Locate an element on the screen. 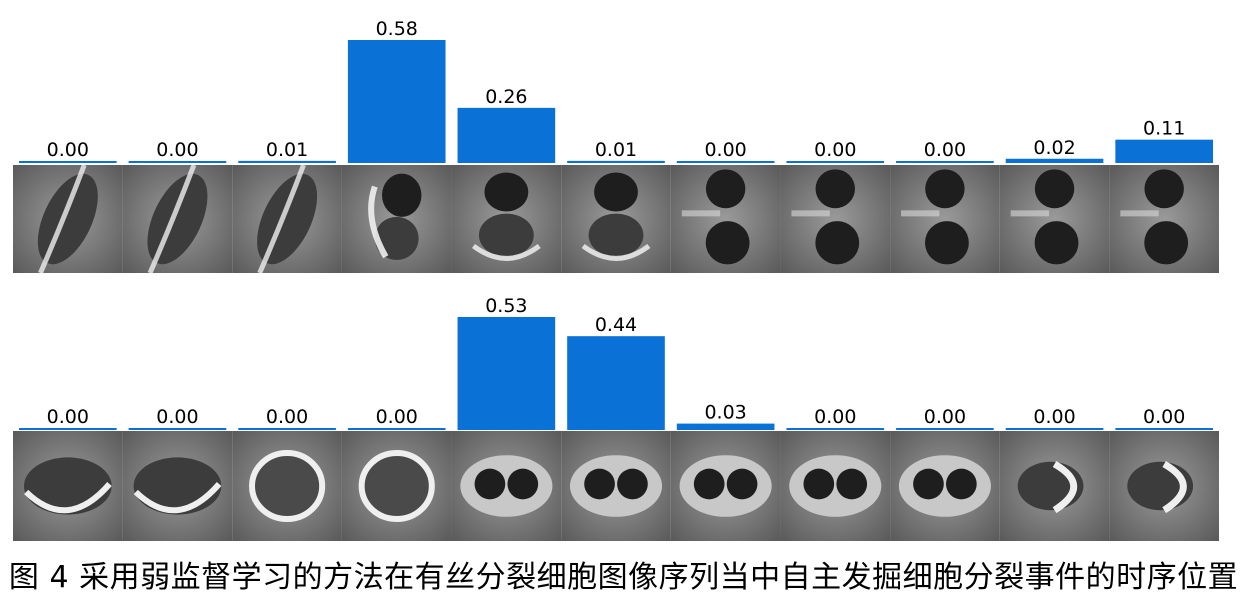  bar-value-label: 0.02 is located at coordinates (1054, 148).